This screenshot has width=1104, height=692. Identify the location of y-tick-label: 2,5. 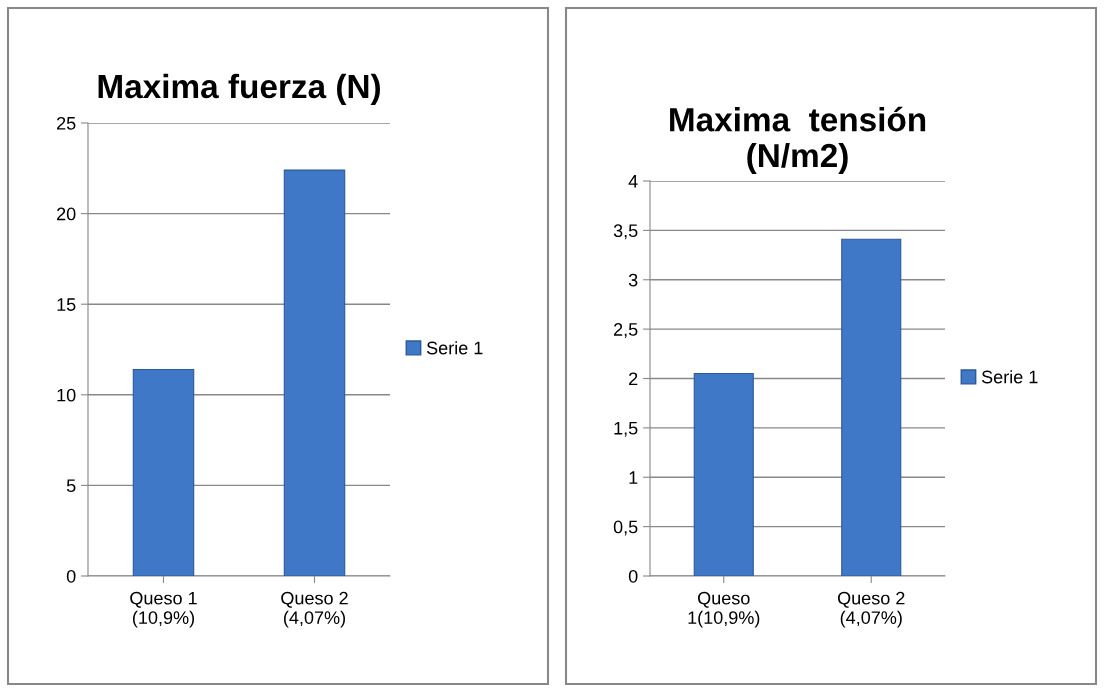
(626, 330).